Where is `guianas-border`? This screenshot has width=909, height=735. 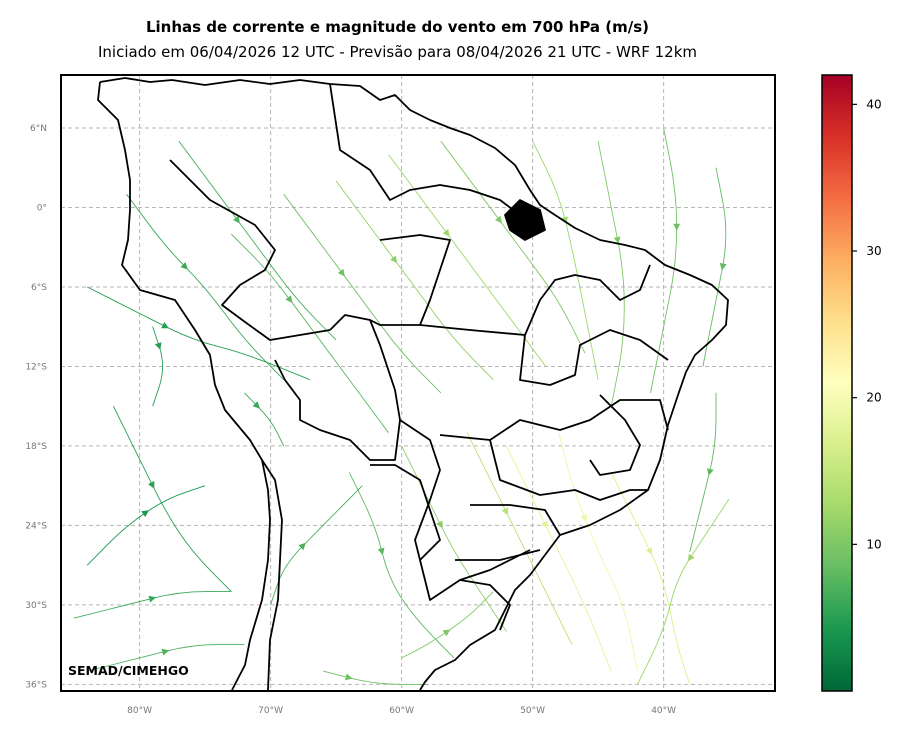 guianas-border is located at coordinates (425, 149).